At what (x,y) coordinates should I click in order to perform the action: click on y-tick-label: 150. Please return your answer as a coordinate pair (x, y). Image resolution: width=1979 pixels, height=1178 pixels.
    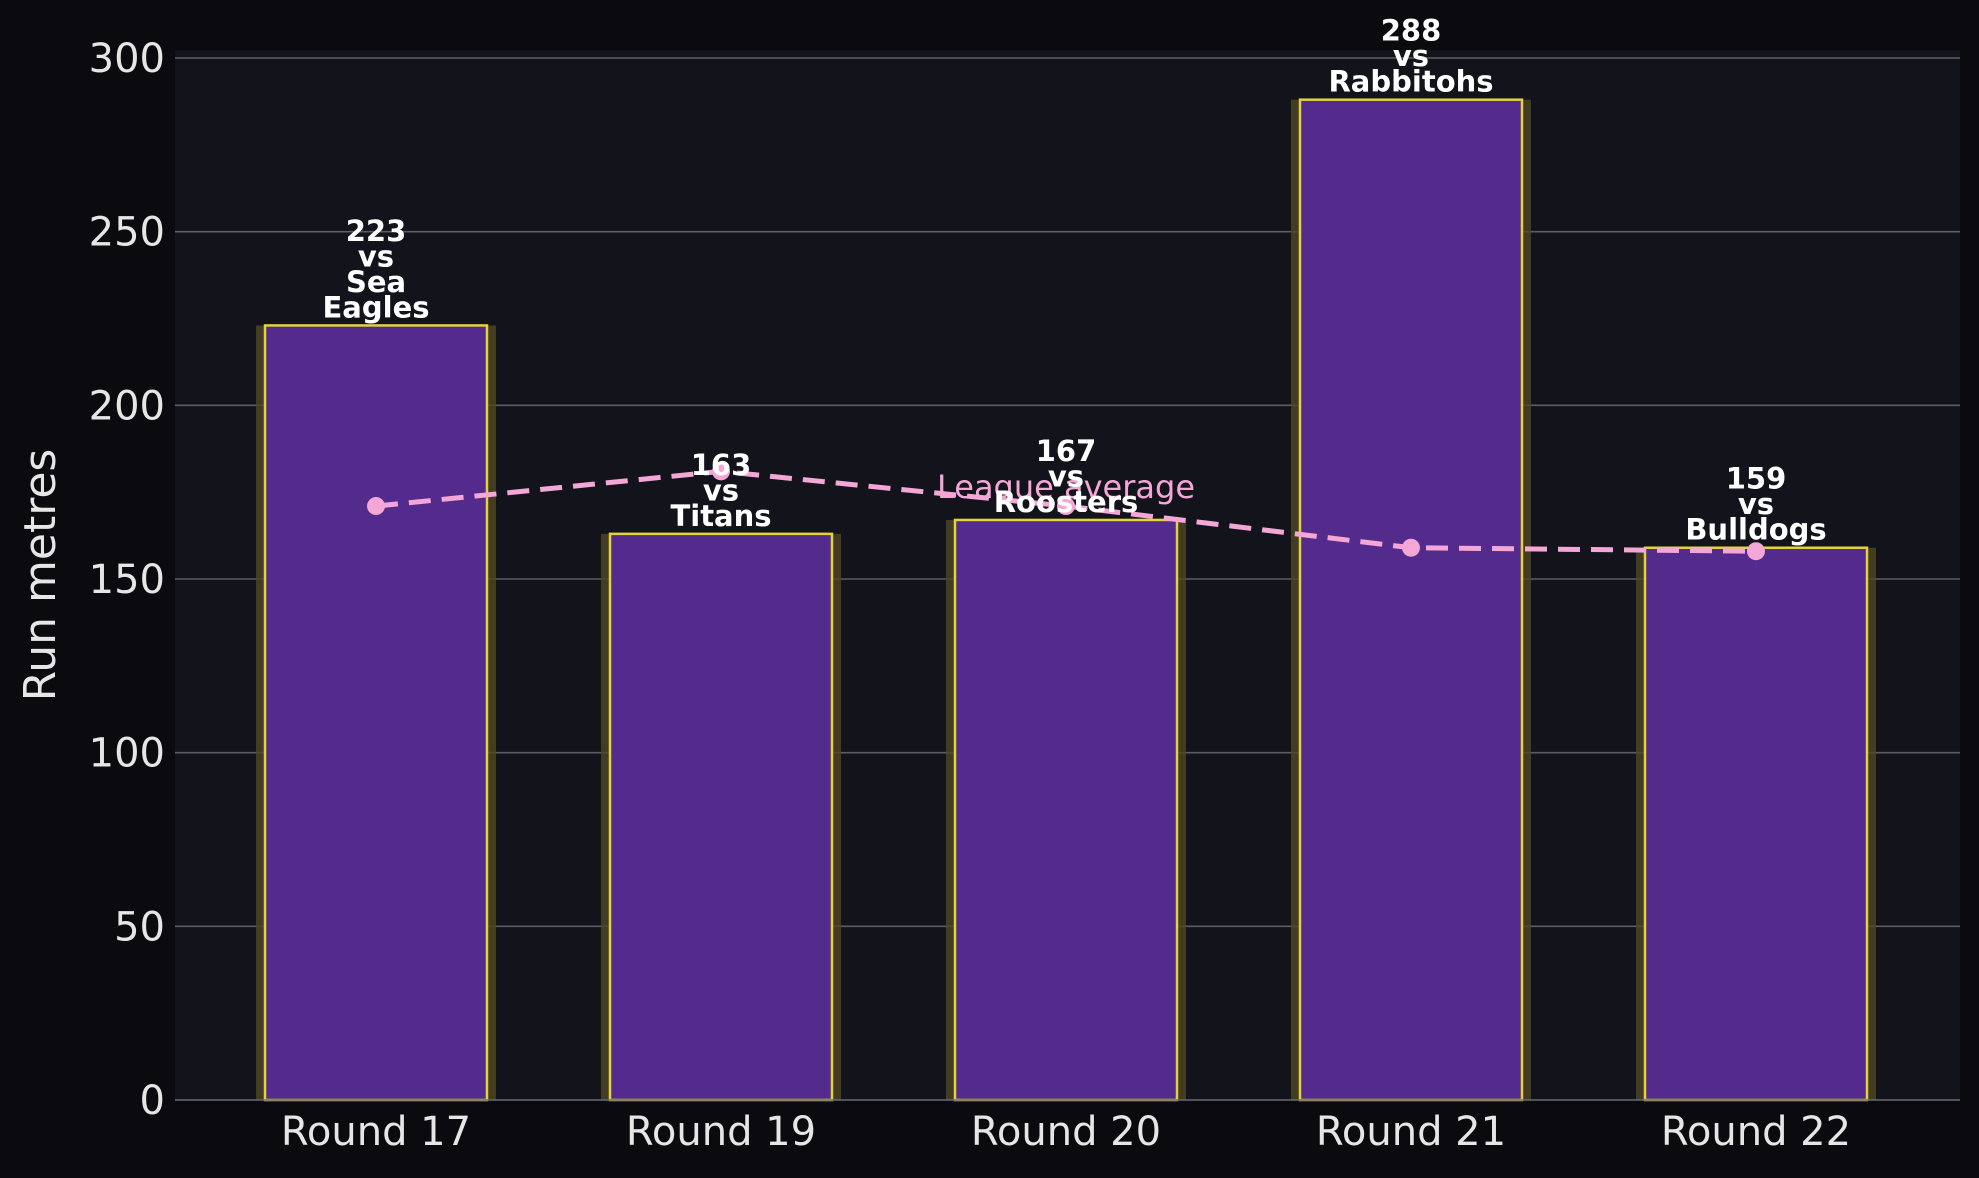
    Looking at the image, I should click on (127, 580).